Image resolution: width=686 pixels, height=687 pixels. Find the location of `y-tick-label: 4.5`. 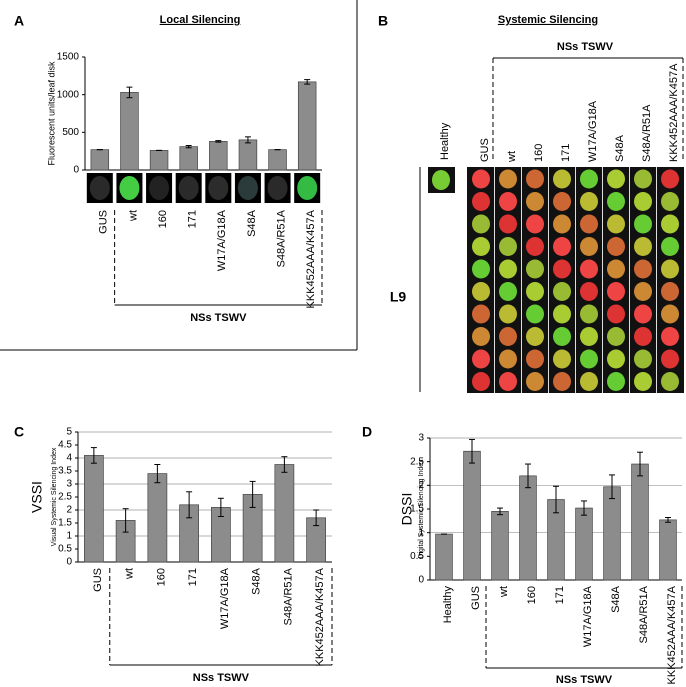

y-tick-label: 4.5 is located at coordinates (65, 445).